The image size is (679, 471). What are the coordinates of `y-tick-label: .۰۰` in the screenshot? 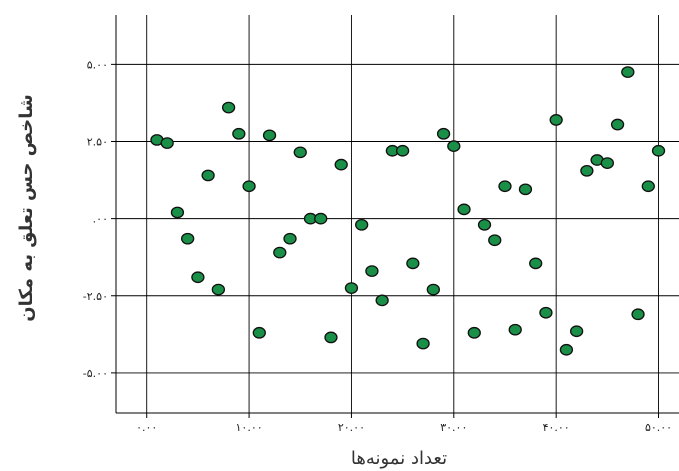 It's located at (100, 219).